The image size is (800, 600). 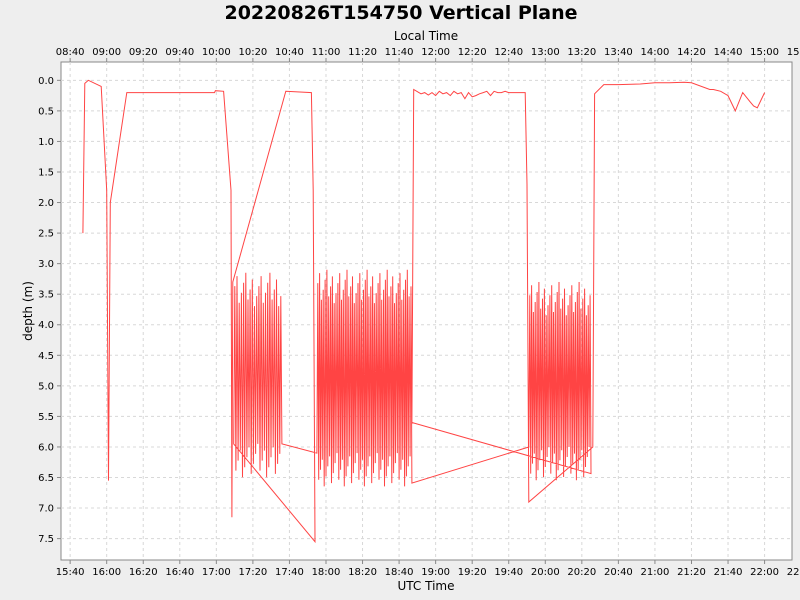 I want to click on y-tick-label: 1.5, so click(x=46, y=172).